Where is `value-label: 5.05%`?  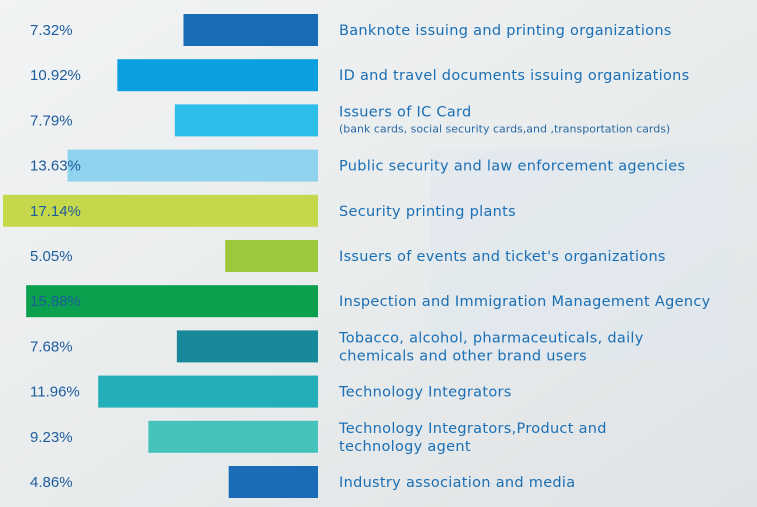 value-label: 5.05% is located at coordinates (51, 256).